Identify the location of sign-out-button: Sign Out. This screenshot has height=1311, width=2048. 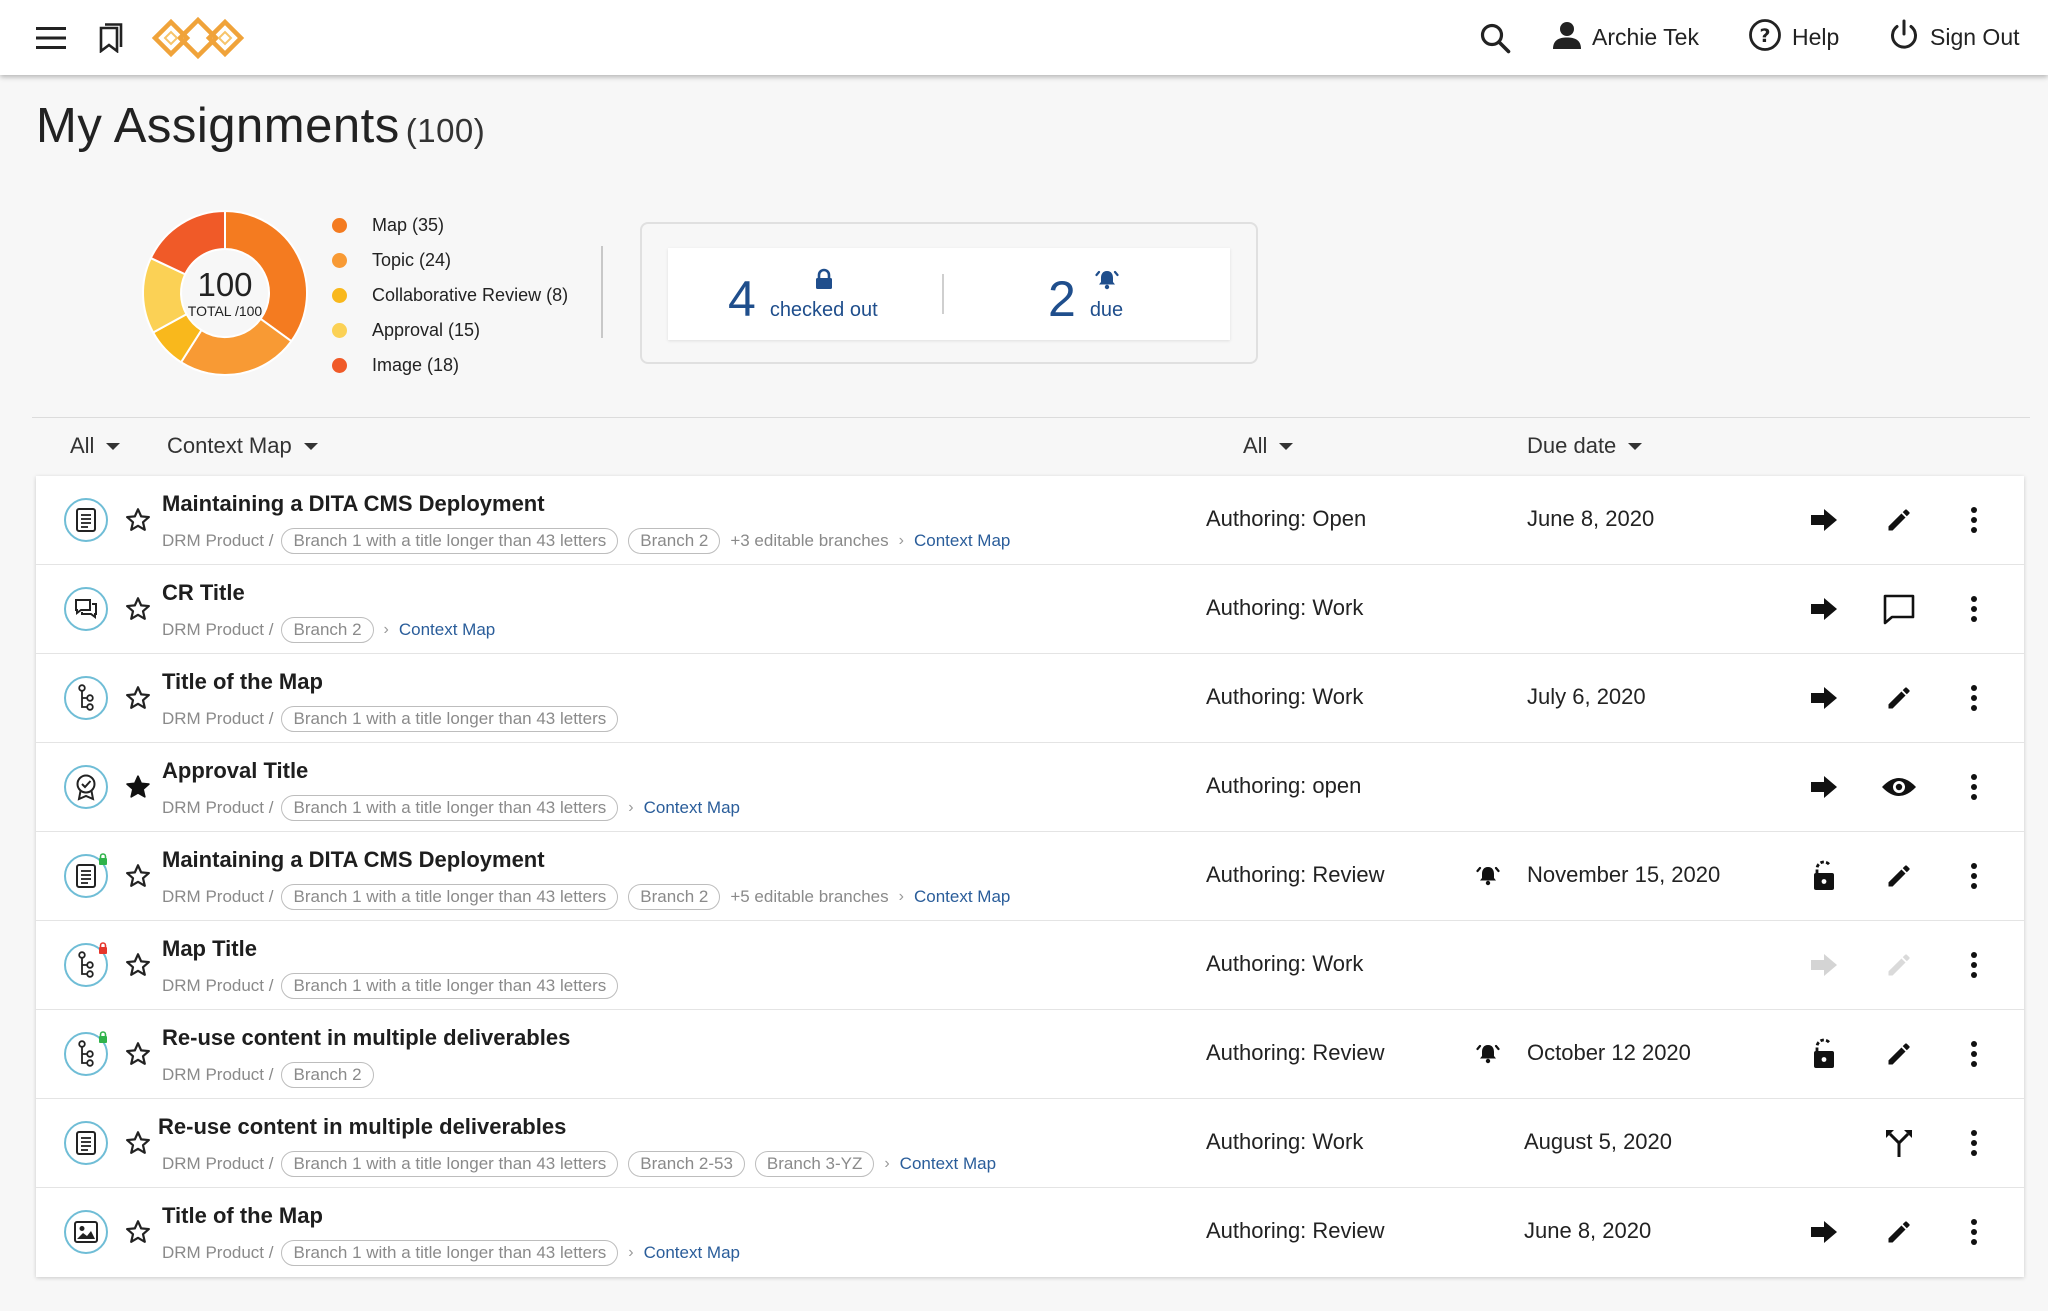
(1954, 37).